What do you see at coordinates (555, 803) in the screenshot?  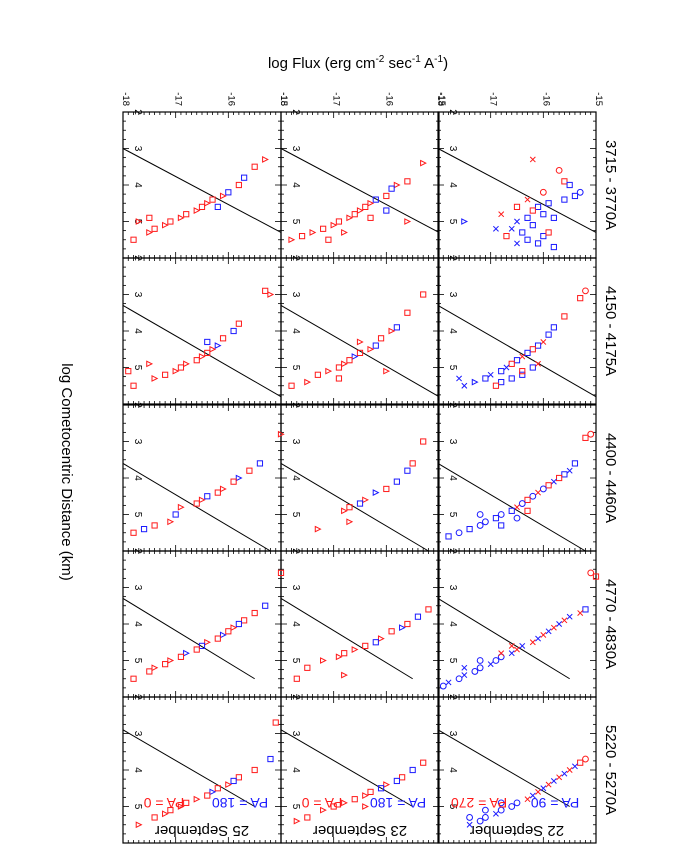 I see `pa-left-label: PA = 90` at bounding box center [555, 803].